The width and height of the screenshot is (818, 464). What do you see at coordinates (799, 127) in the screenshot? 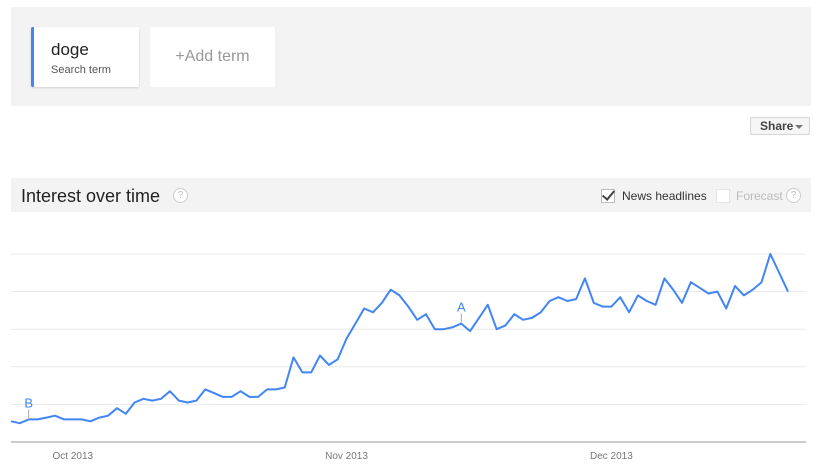
I see `dropdown-caret-icon` at bounding box center [799, 127].